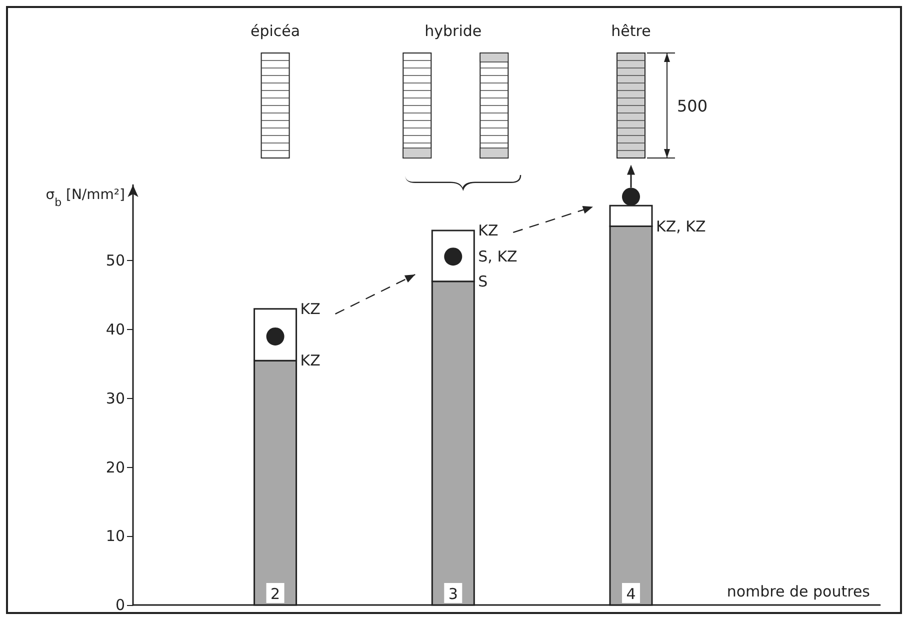 This screenshot has width=912, height=622. I want to click on y-tick-label: 50, so click(115, 261).